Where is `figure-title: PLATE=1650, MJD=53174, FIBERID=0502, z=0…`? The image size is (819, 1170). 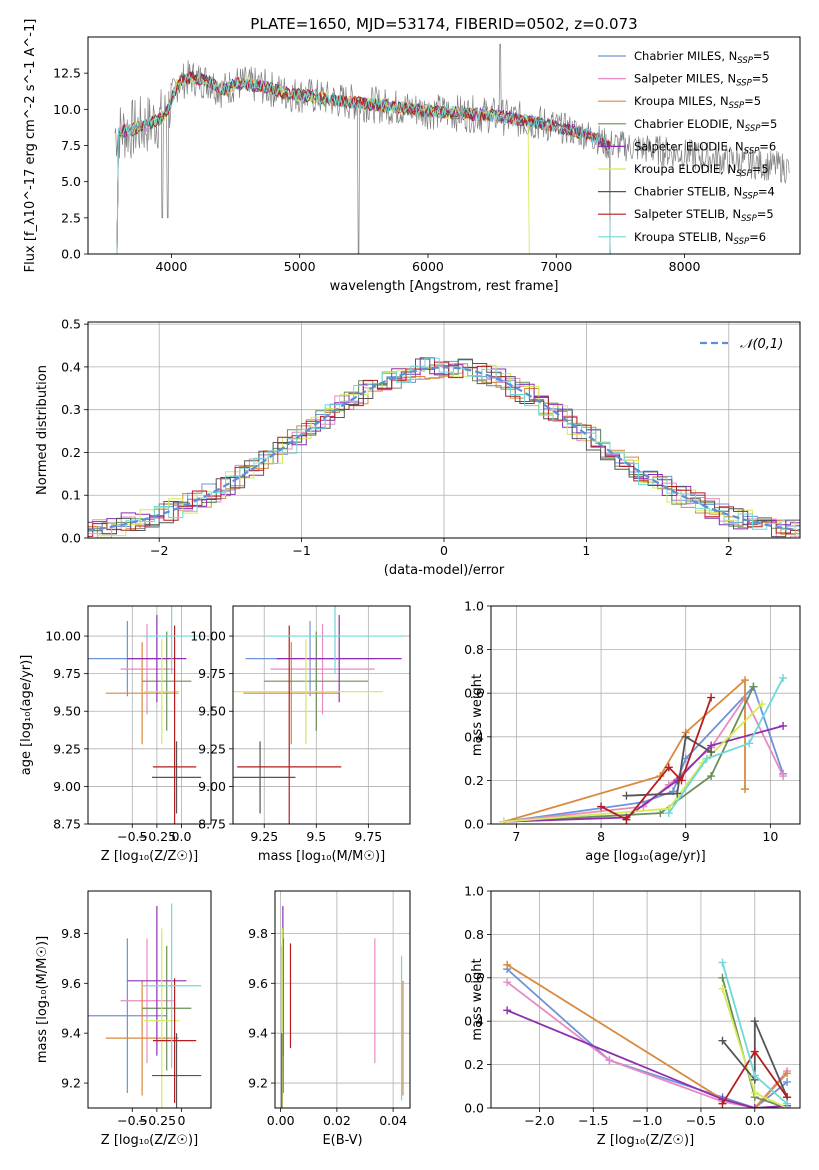
figure-title: PLATE=1650, MJD=53174, FIBERID=0502, z=0… is located at coordinates (443, 24).